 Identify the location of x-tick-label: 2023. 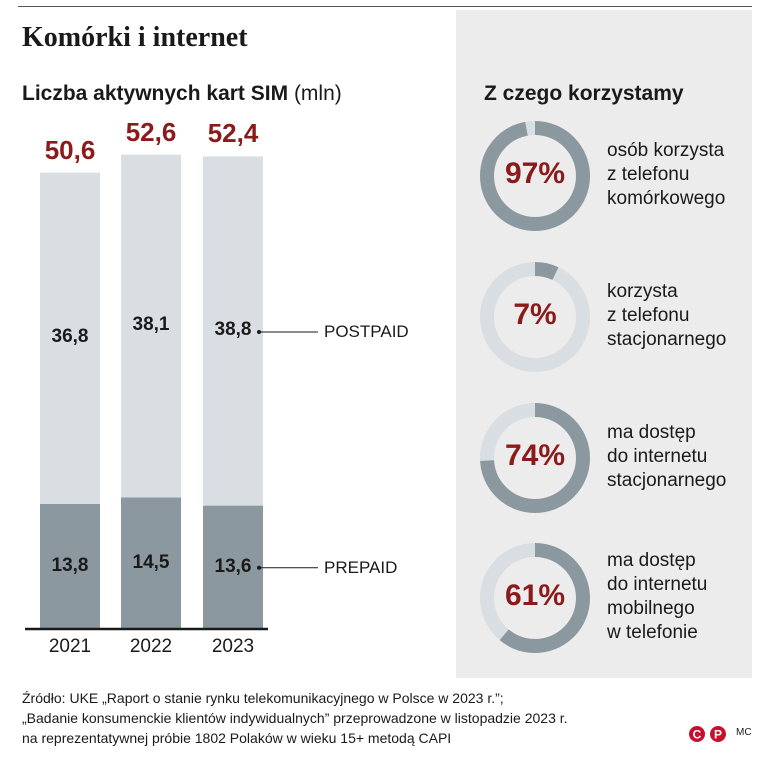
(233, 646).